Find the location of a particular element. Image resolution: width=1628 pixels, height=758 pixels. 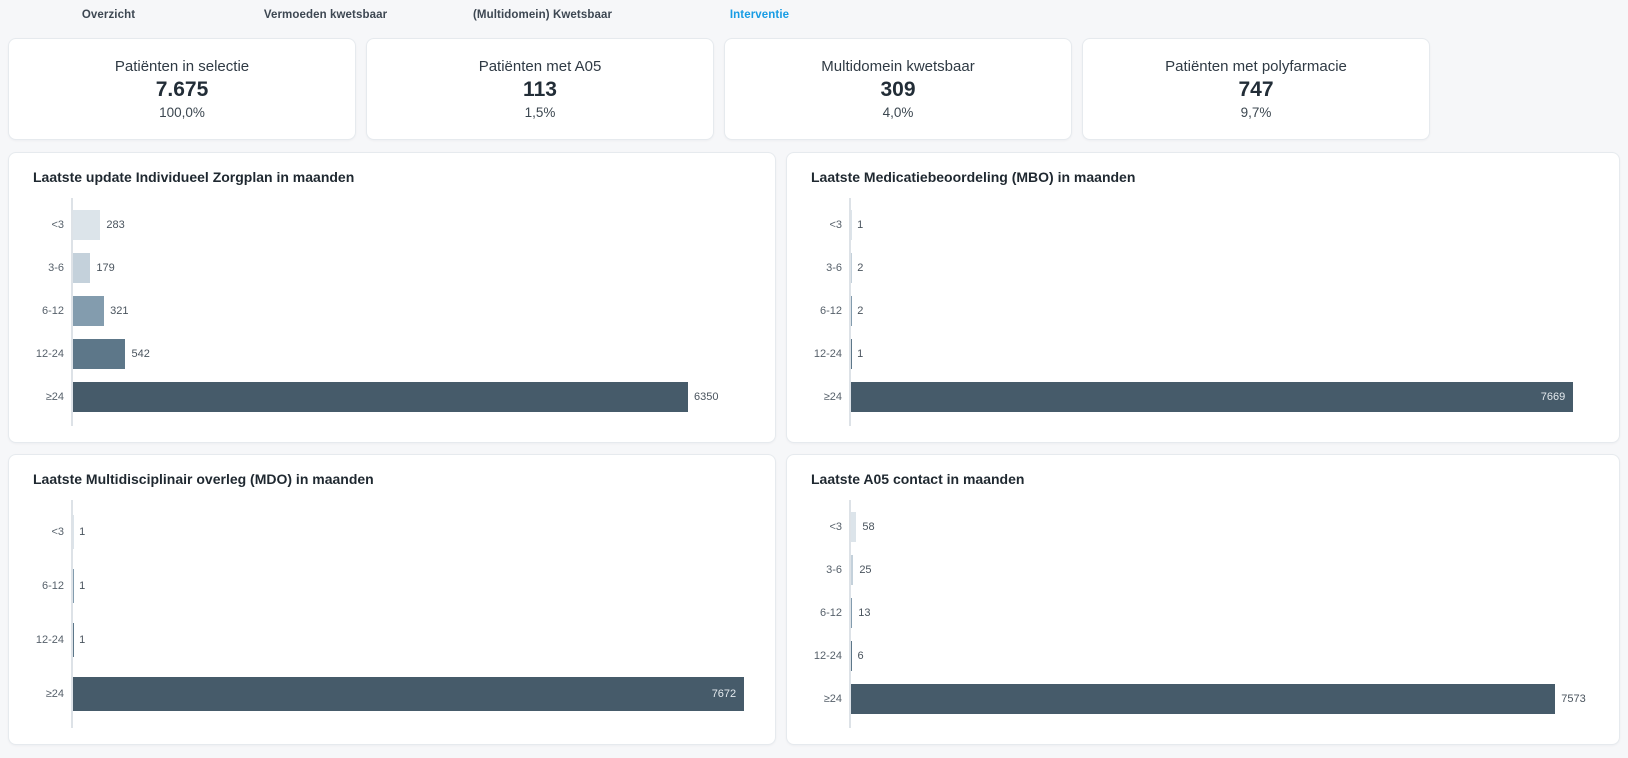

bar-row: ≥24 7672 is located at coordinates (392, 694).